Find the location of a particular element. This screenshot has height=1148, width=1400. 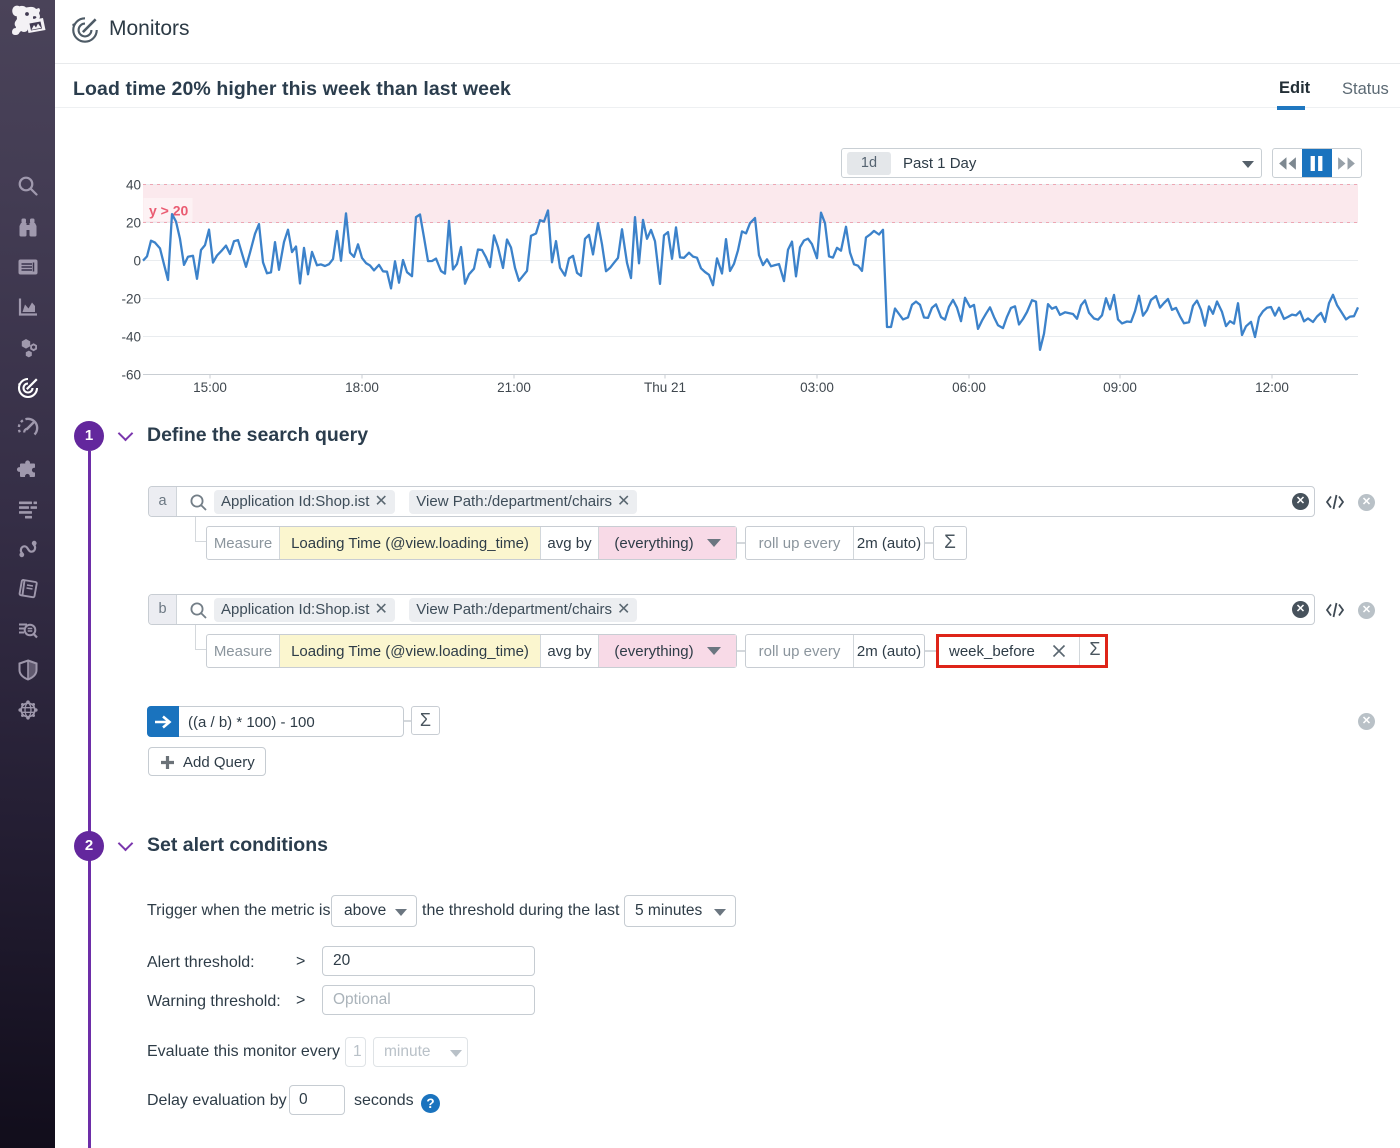

svg-text: 18:00 is located at coordinates (362, 387).